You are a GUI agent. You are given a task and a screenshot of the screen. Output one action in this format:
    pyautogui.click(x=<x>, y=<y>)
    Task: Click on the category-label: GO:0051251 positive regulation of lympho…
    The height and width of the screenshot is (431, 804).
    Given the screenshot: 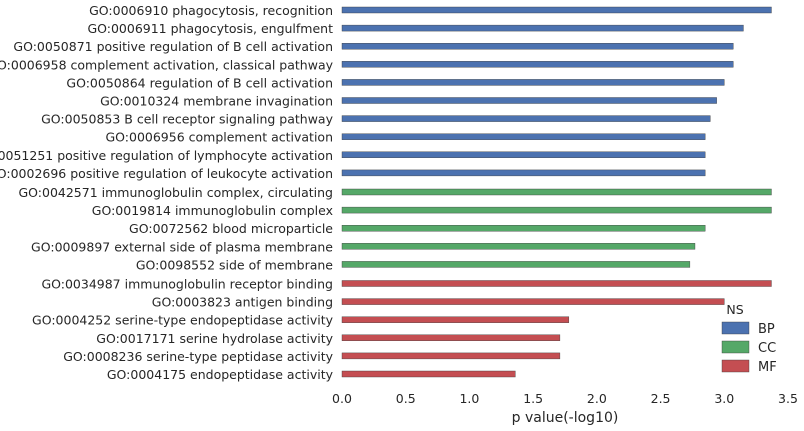 What is the action you would take?
    pyautogui.click(x=166, y=155)
    